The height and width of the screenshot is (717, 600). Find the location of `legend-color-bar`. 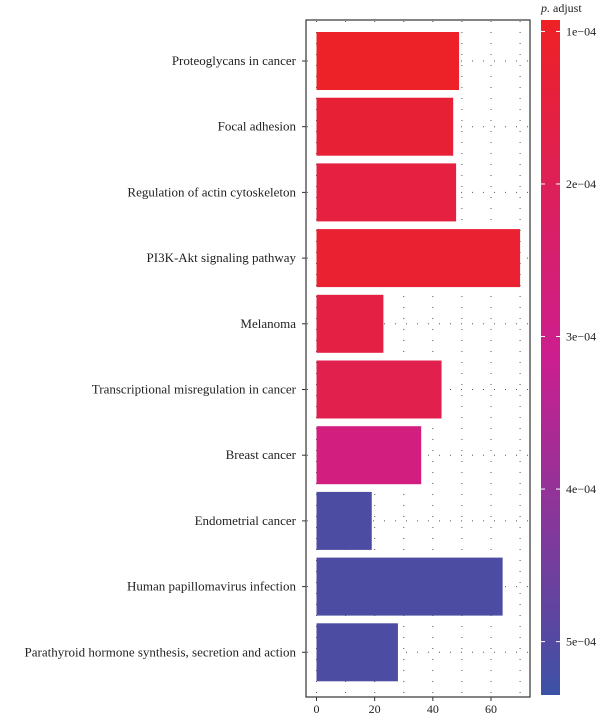

legend-color-bar is located at coordinates (550, 357).